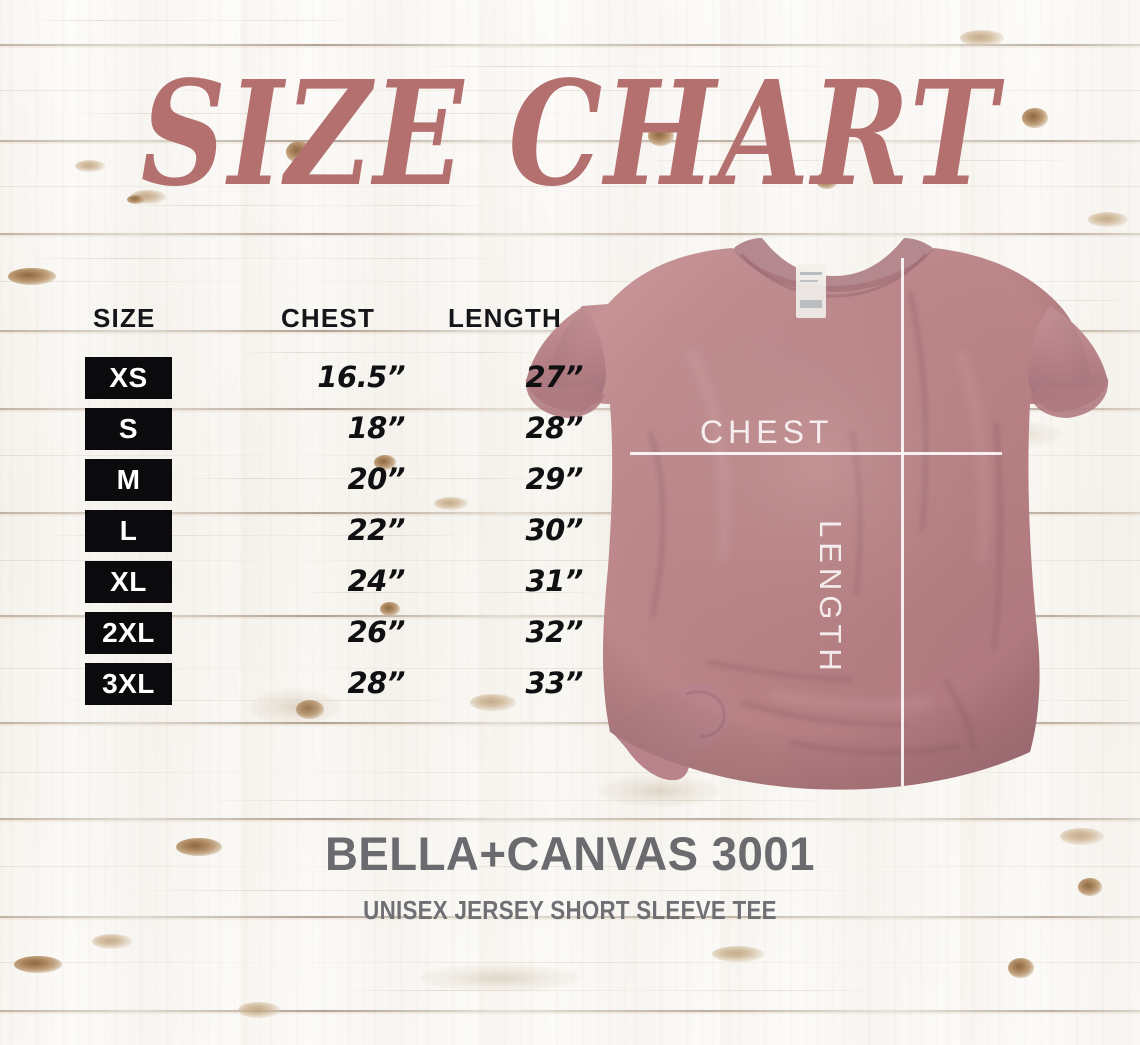 This screenshot has height=1045, width=1140. I want to click on table-row: 2XL 26” 32”, so click(334, 633).